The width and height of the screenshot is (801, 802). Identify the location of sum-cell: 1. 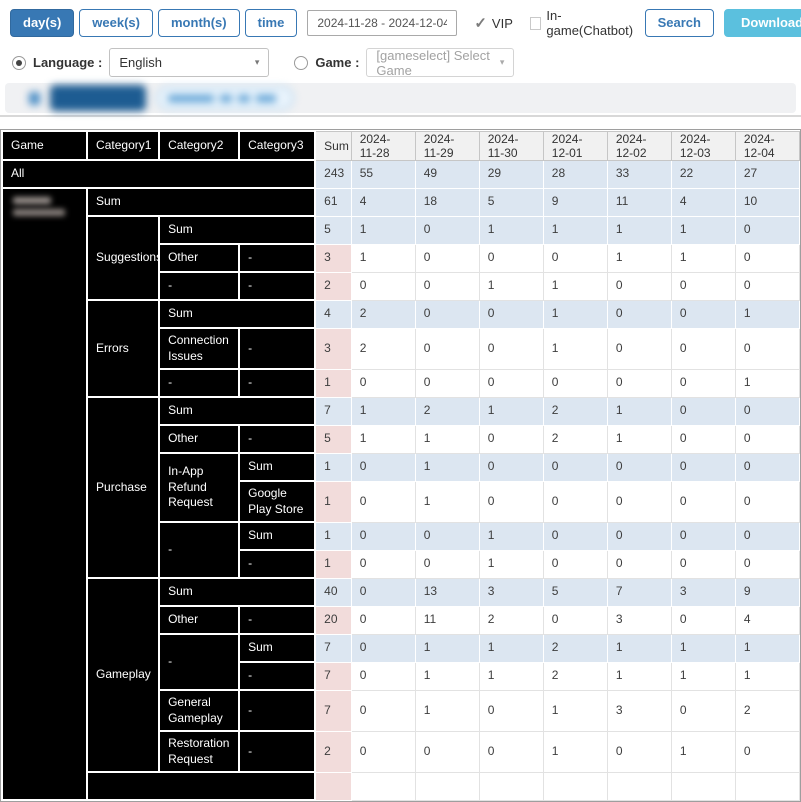
(333, 501).